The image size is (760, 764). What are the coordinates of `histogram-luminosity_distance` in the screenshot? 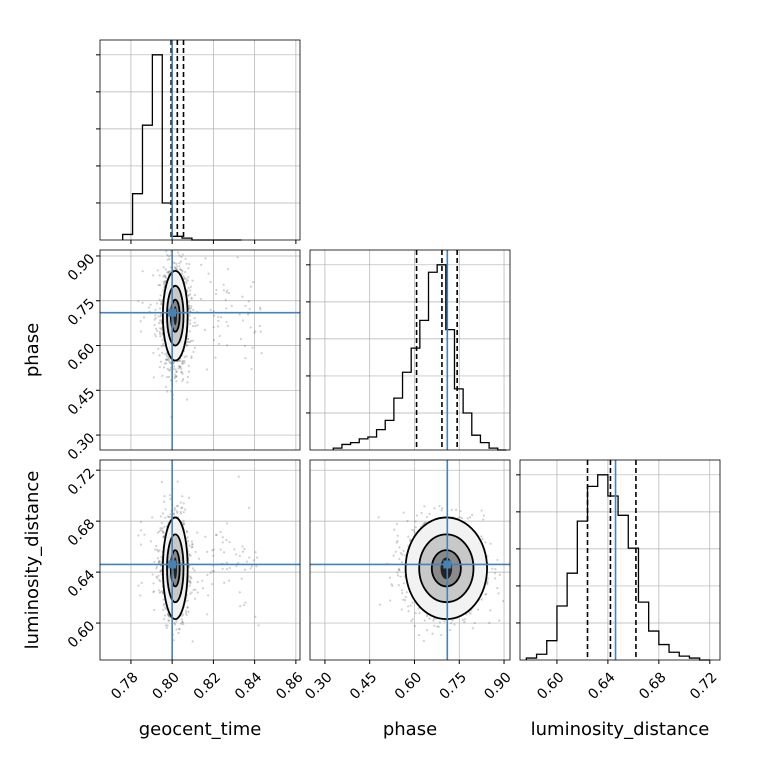 It's located at (613, 560).